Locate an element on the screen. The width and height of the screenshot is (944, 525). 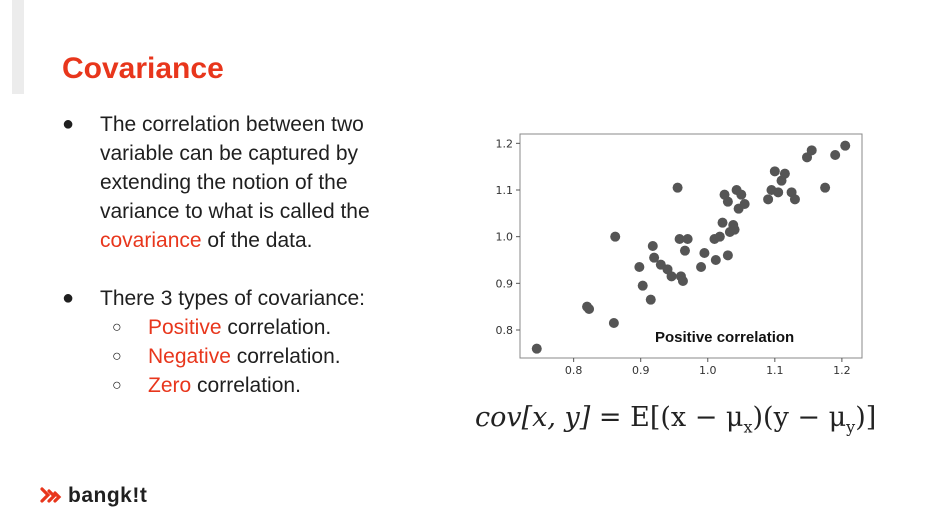
y-tick-label: 0.9 is located at coordinates (505, 283).